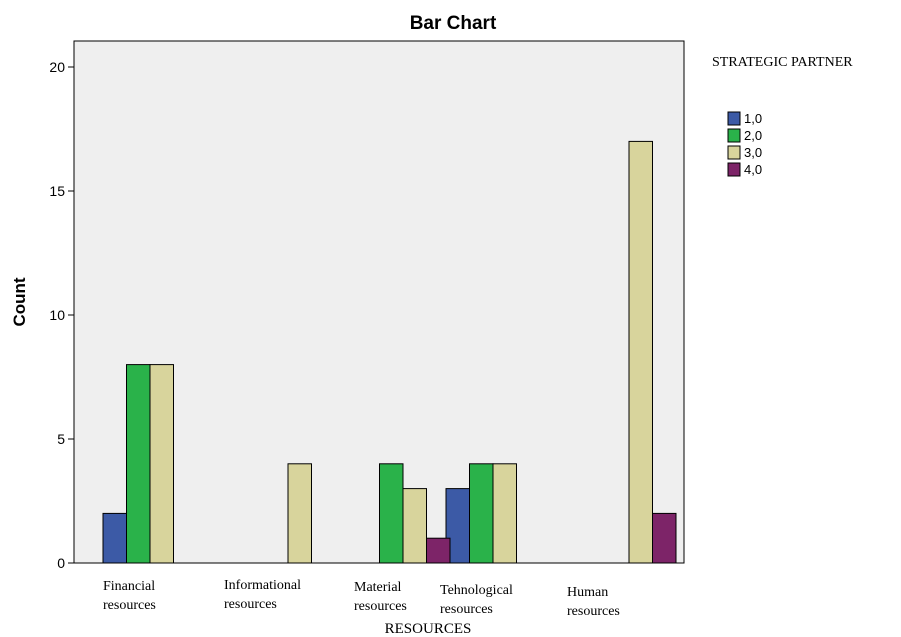 The width and height of the screenshot is (901, 637). What do you see at coordinates (262, 595) in the screenshot?
I see `x-tick-label: Informational resources` at bounding box center [262, 595].